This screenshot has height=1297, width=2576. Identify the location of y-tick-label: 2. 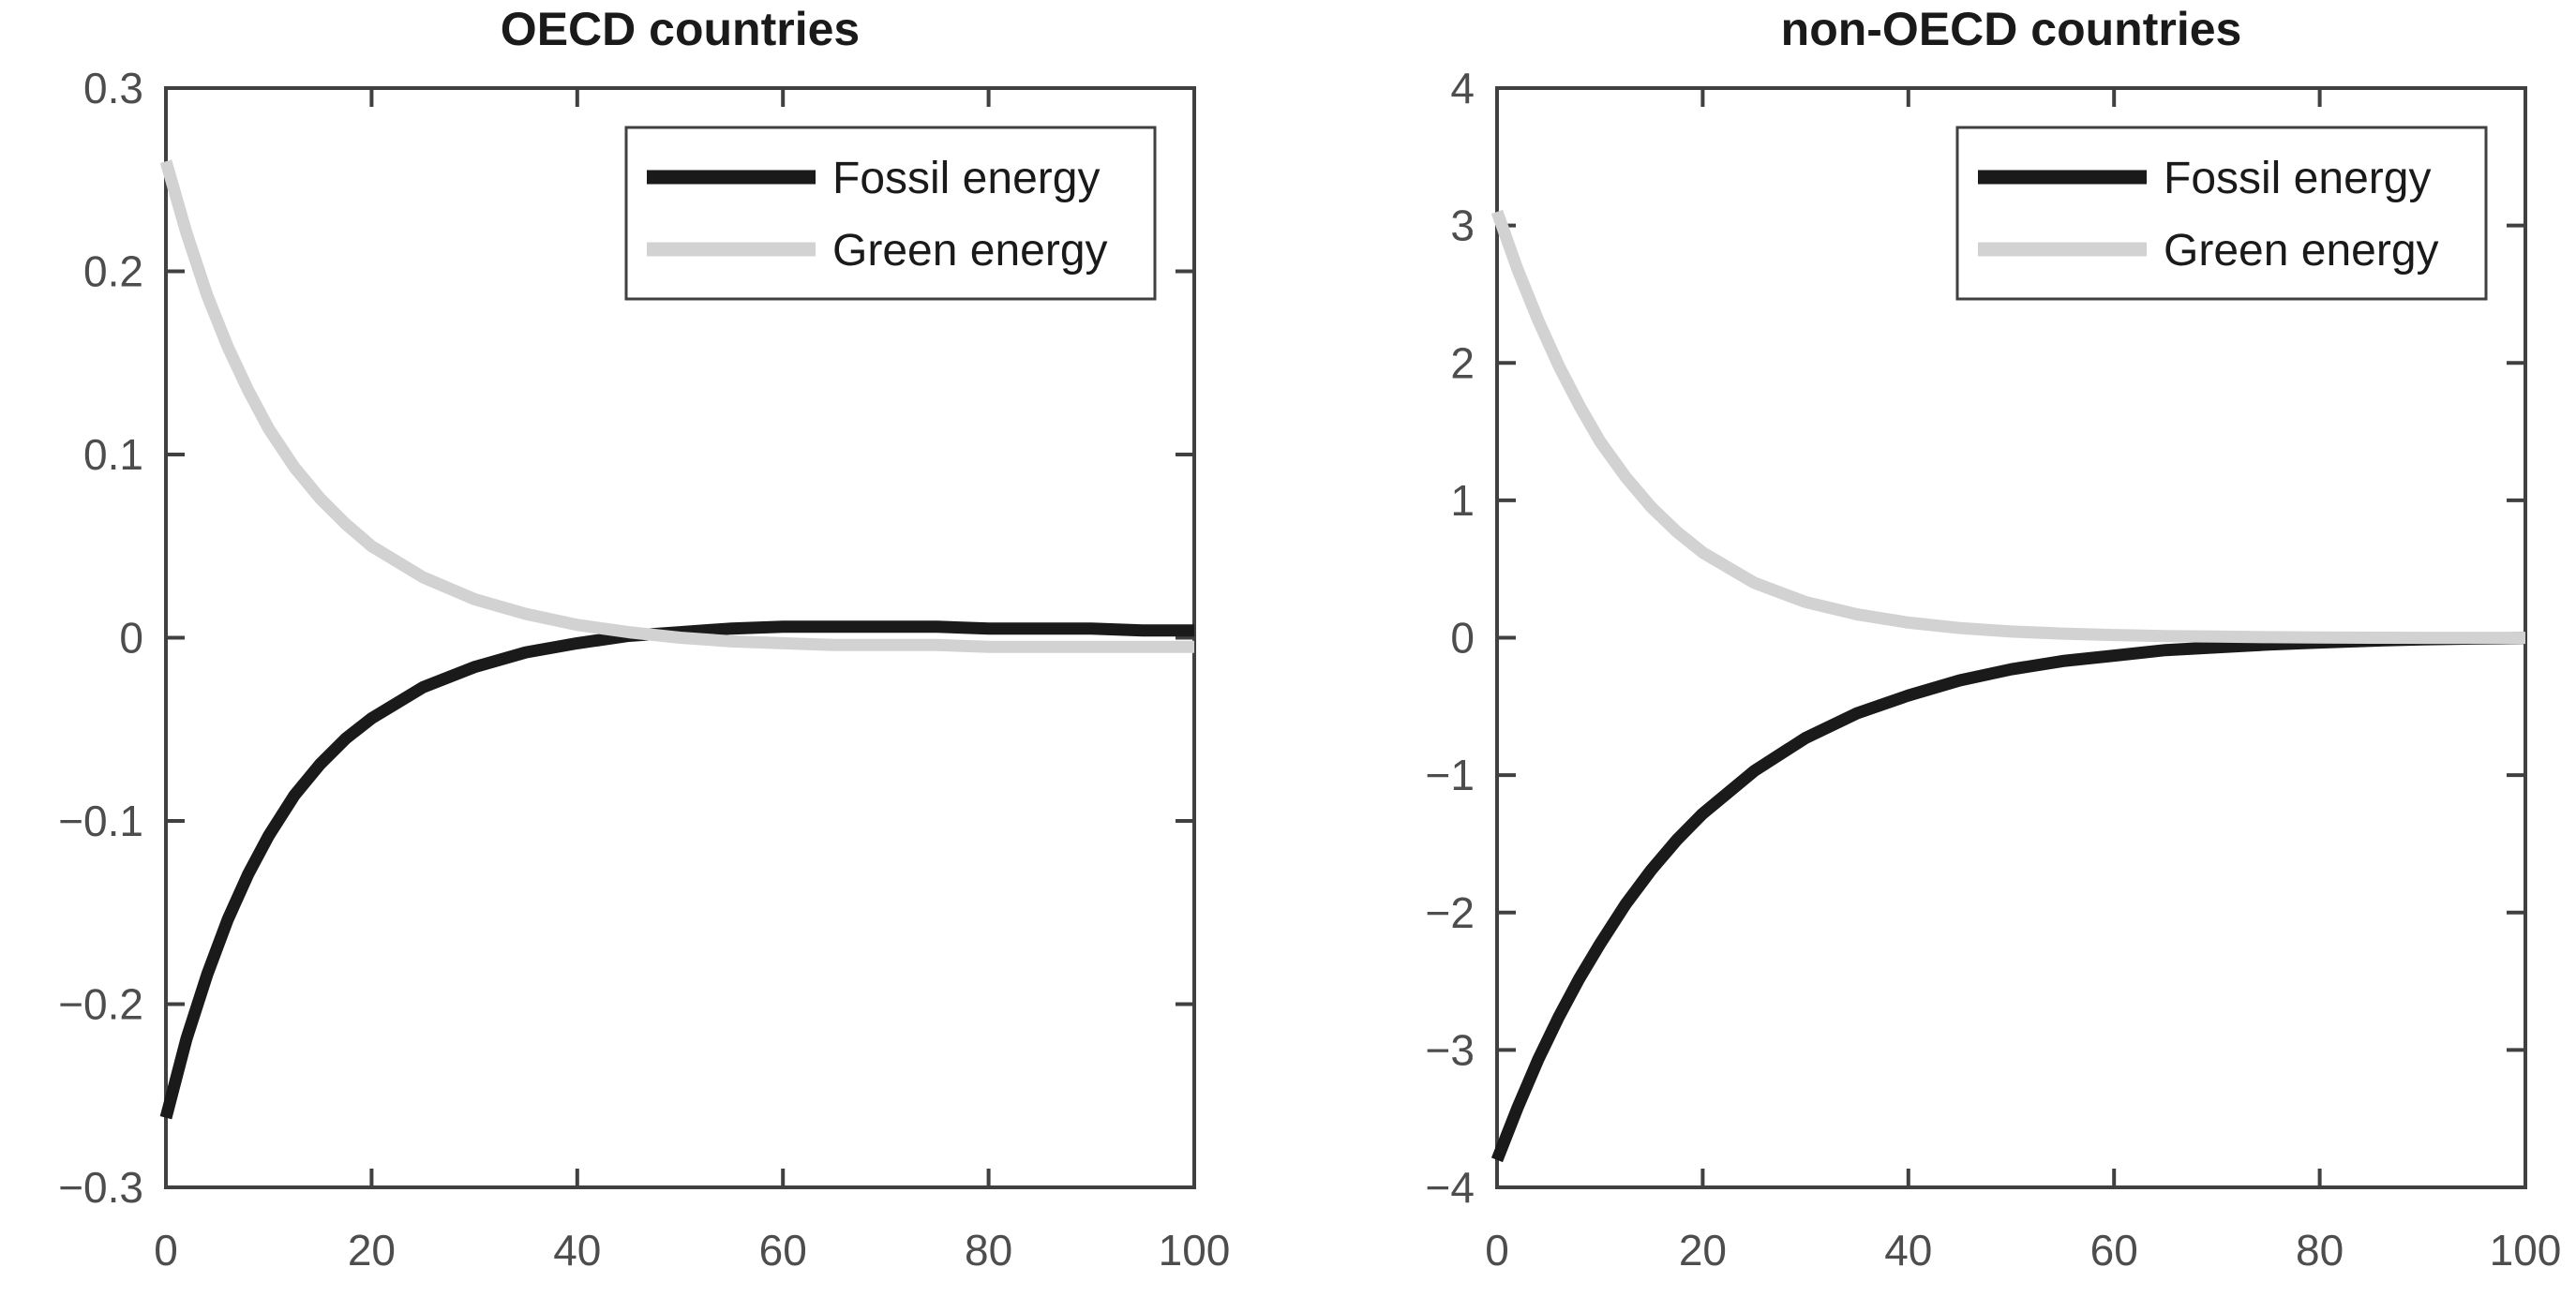
(1463, 362).